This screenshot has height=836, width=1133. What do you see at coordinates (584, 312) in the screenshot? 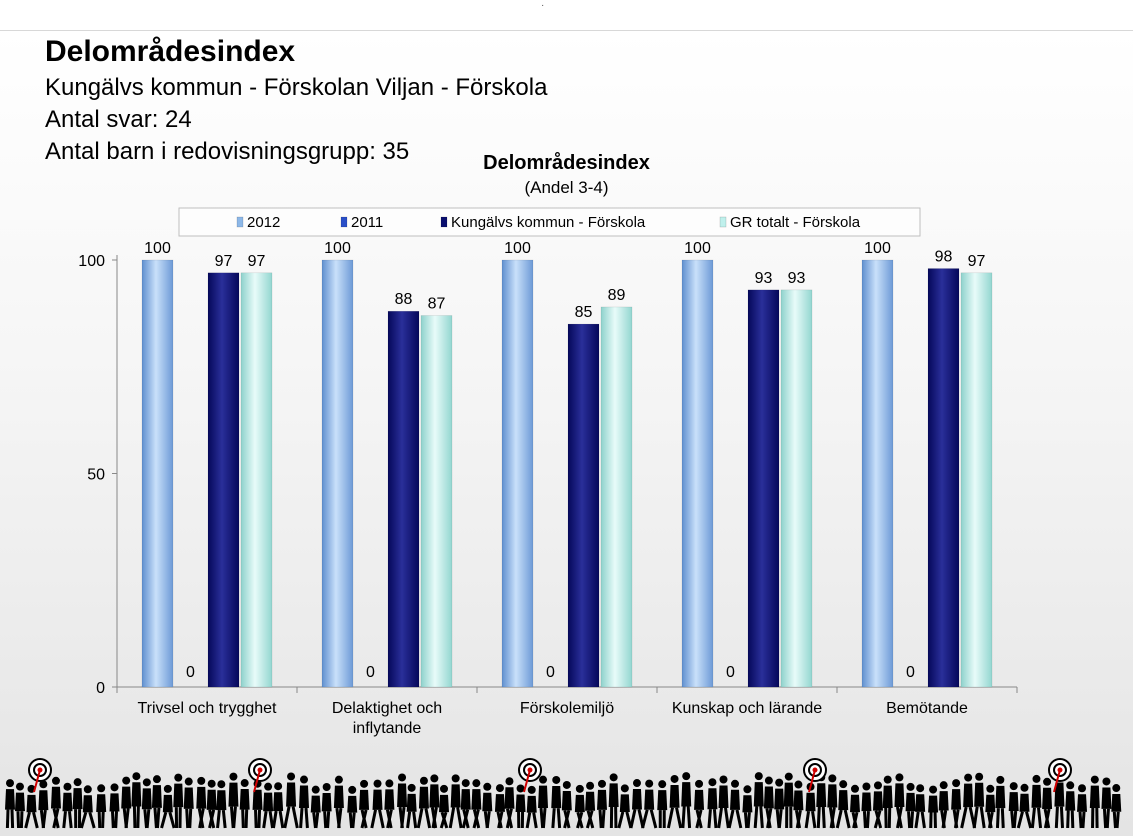
I see `data-label: 85` at bounding box center [584, 312].